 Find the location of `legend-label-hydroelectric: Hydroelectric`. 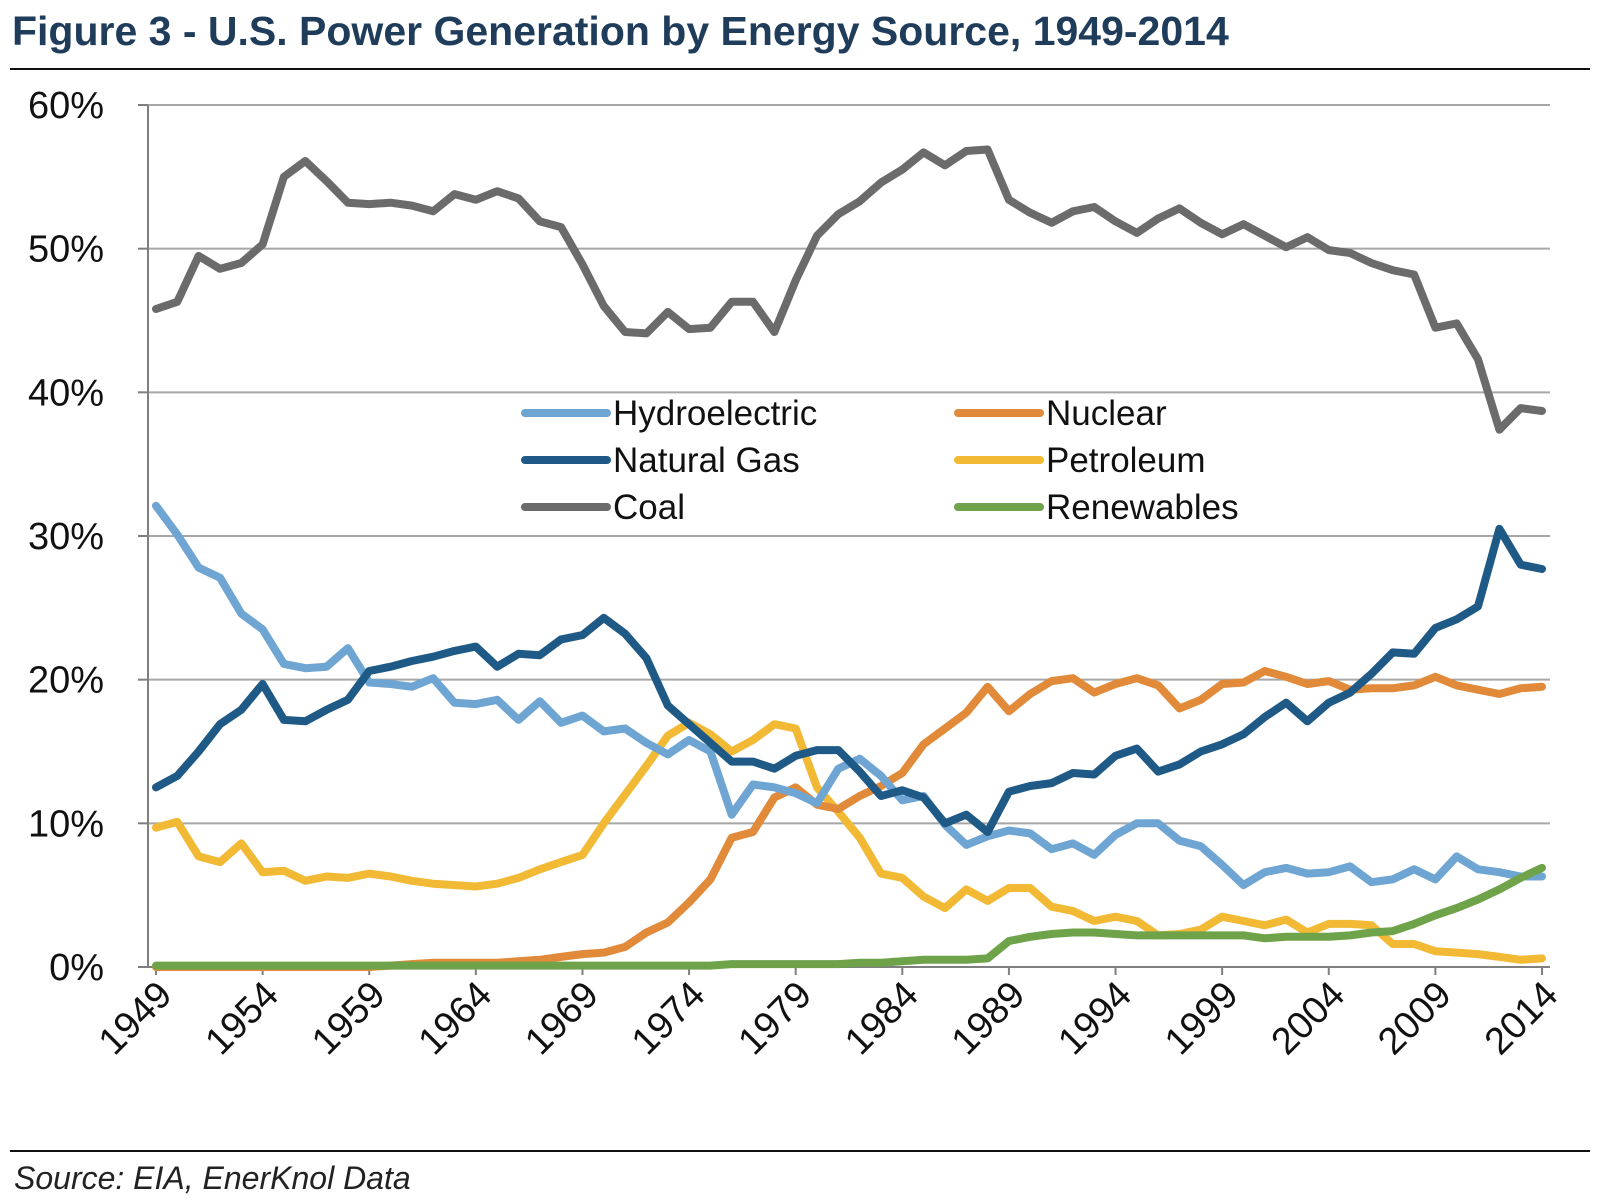

legend-label-hydroelectric: Hydroelectric is located at coordinates (715, 413).